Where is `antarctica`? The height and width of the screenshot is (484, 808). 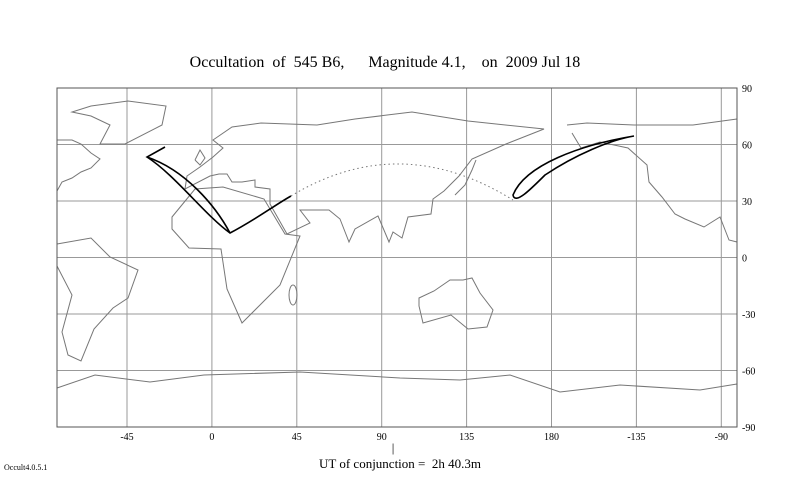 antarctica is located at coordinates (397, 382).